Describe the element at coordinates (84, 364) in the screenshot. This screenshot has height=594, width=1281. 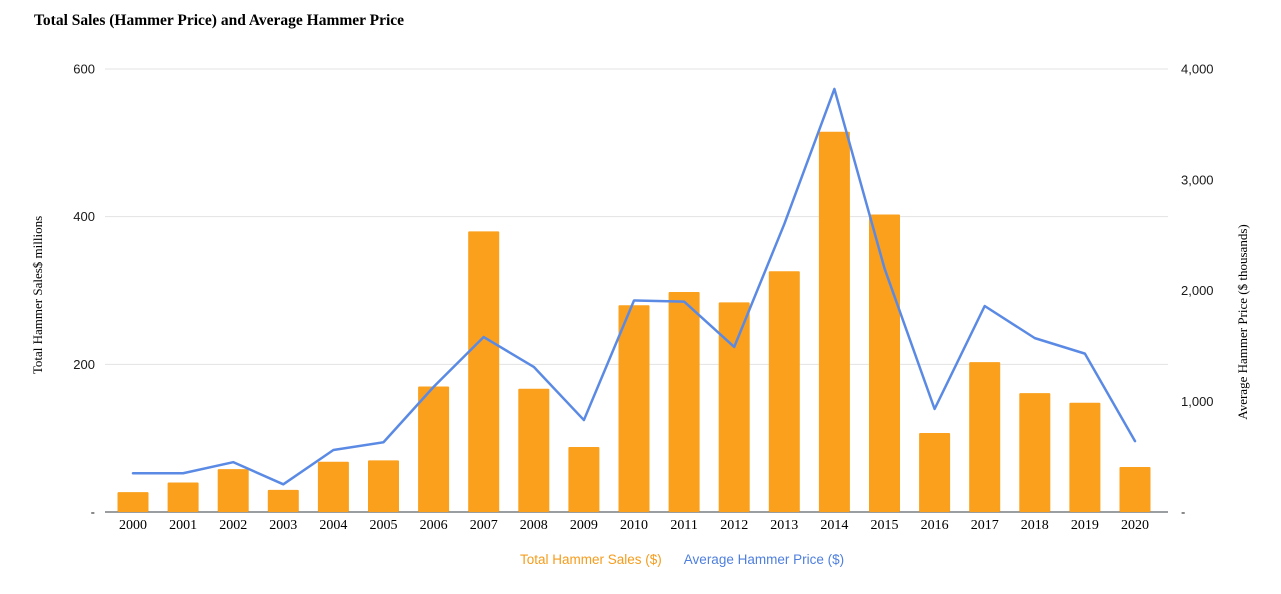
I see `left-axis-tick: 200` at that location.